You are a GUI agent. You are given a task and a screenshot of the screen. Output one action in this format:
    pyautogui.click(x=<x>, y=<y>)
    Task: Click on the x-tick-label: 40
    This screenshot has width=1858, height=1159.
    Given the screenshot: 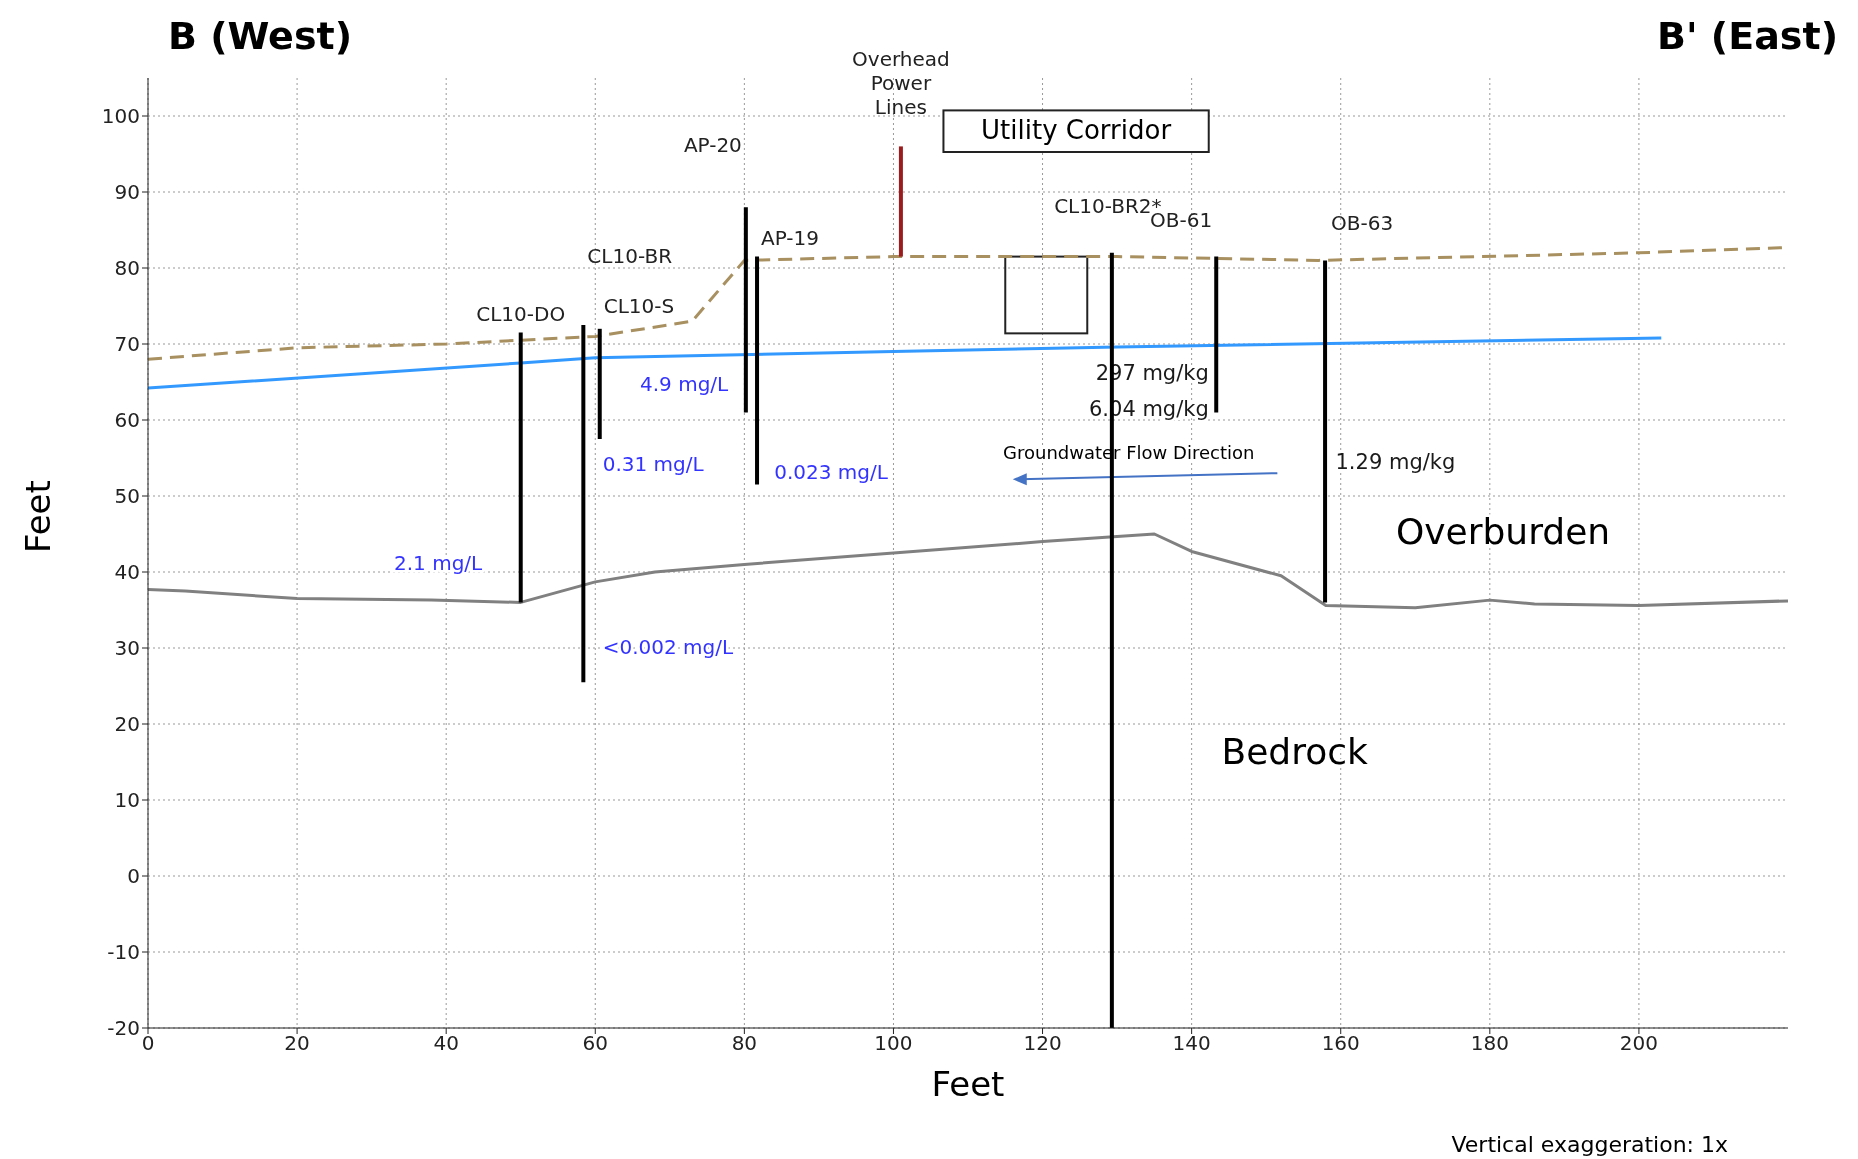 What is the action you would take?
    pyautogui.click(x=446, y=1043)
    